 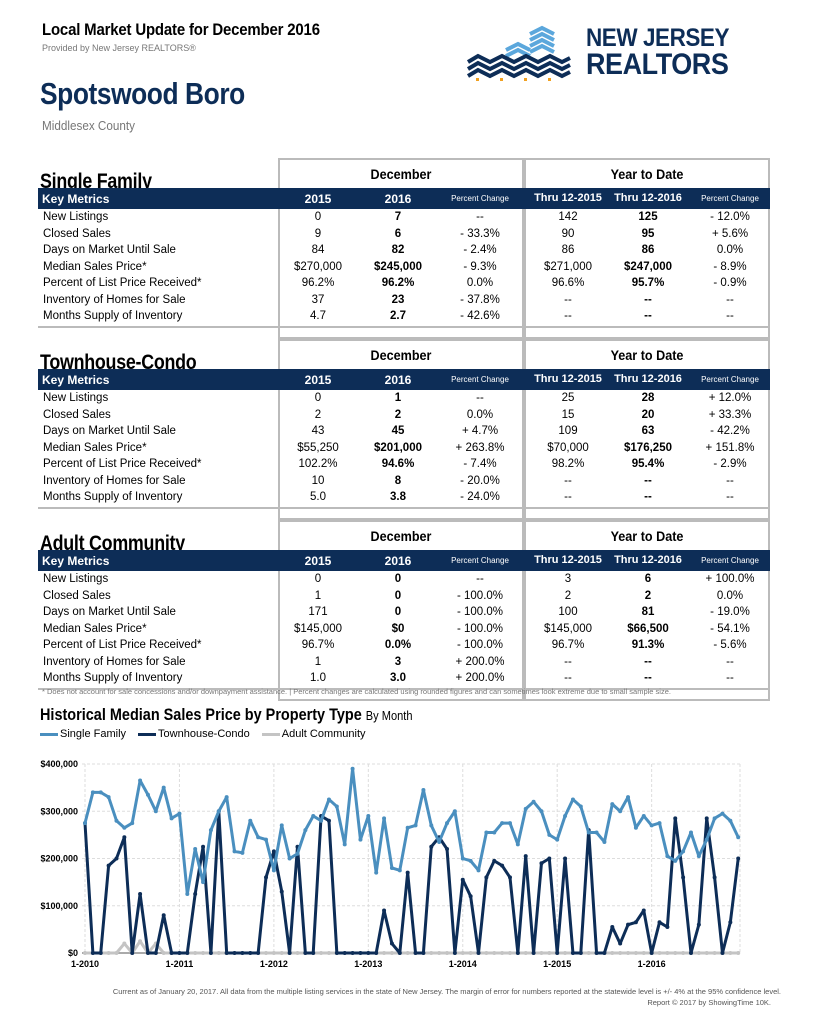 What do you see at coordinates (404, 580) in the screenshot?
I see `table-row: New Listings 0 0 -- 3 6 + 100.0%` at bounding box center [404, 580].